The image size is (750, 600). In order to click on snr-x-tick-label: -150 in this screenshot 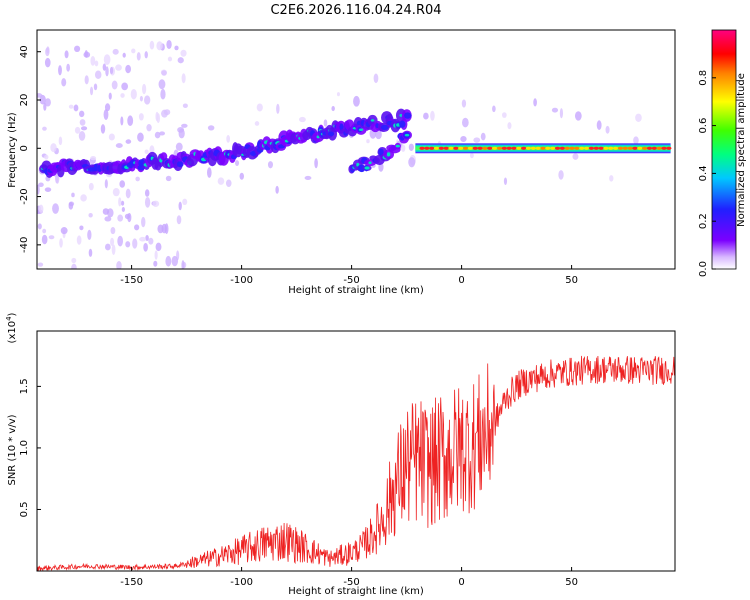, I will do `click(131, 582)`.